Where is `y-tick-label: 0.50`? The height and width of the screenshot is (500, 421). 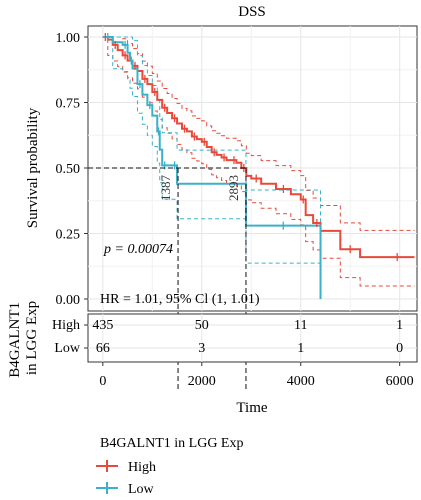 y-tick-label: 0.50 is located at coordinates (68, 169).